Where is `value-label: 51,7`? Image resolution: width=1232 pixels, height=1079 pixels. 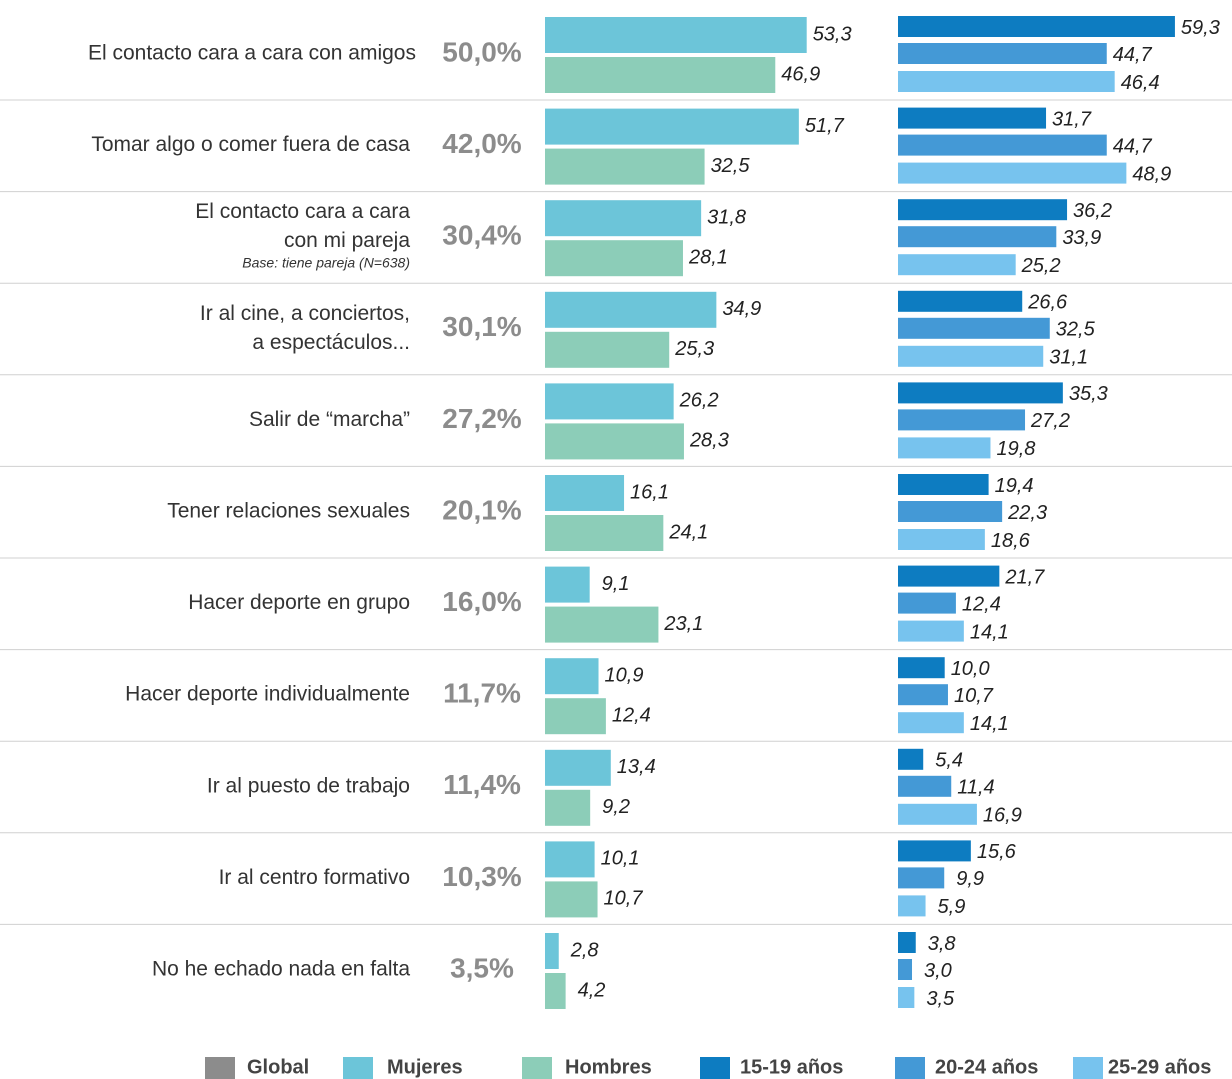
value-label: 51,7 is located at coordinates (825, 126).